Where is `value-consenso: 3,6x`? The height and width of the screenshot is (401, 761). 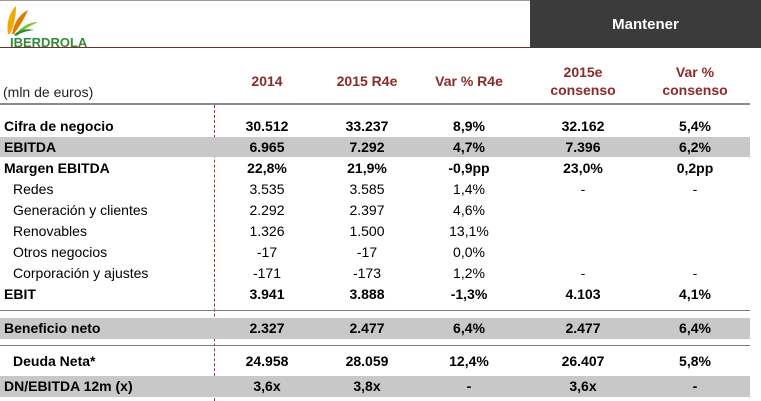
value-consenso: 3,6x is located at coordinates (583, 386).